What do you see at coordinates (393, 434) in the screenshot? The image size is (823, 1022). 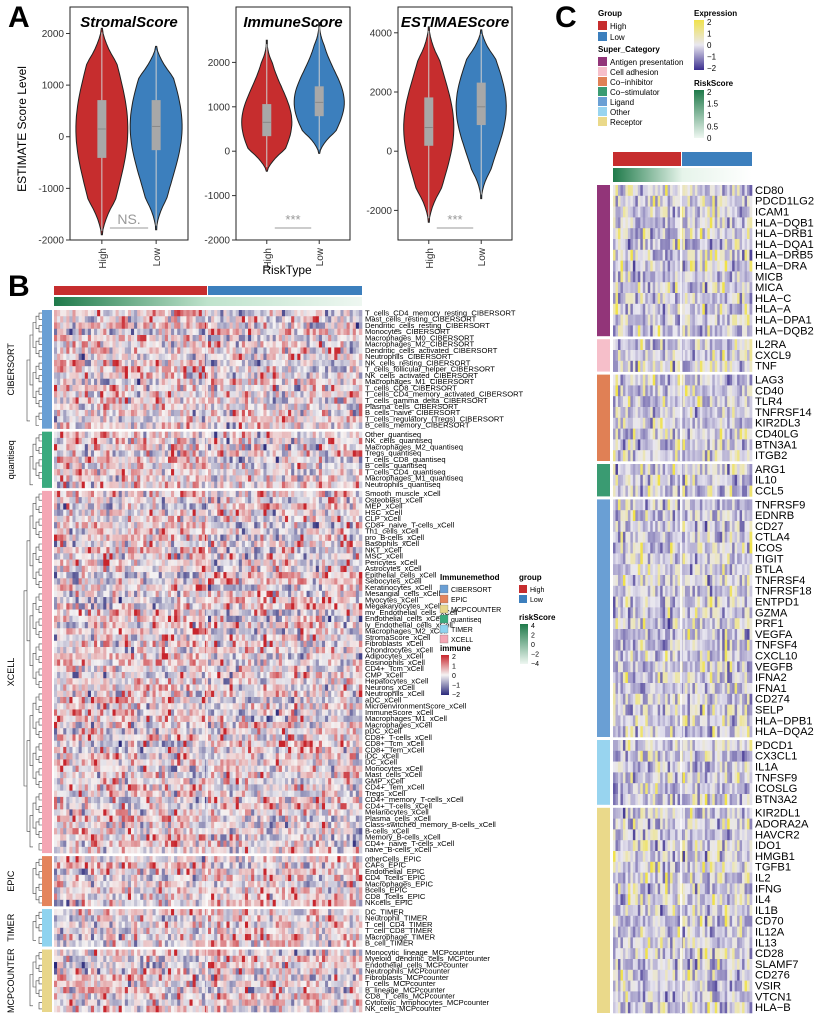 I see `row-label: Other_quantiseq` at bounding box center [393, 434].